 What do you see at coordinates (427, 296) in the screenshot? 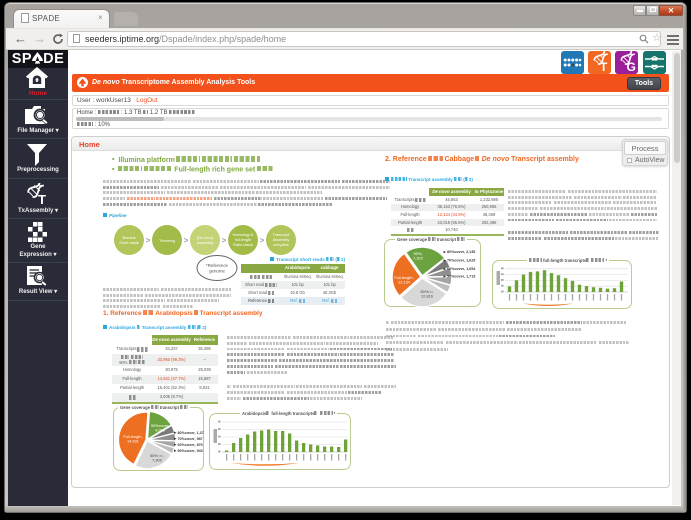
I see `svg-text: 12,816` at bounding box center [427, 296].